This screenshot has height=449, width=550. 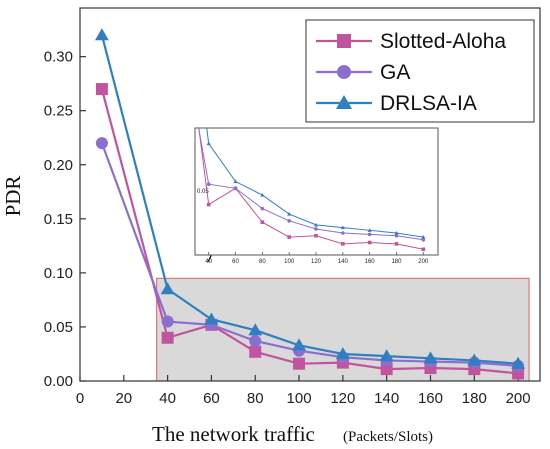 What do you see at coordinates (13, 196) in the screenshot?
I see `y-axis-label: PDR` at bounding box center [13, 196].